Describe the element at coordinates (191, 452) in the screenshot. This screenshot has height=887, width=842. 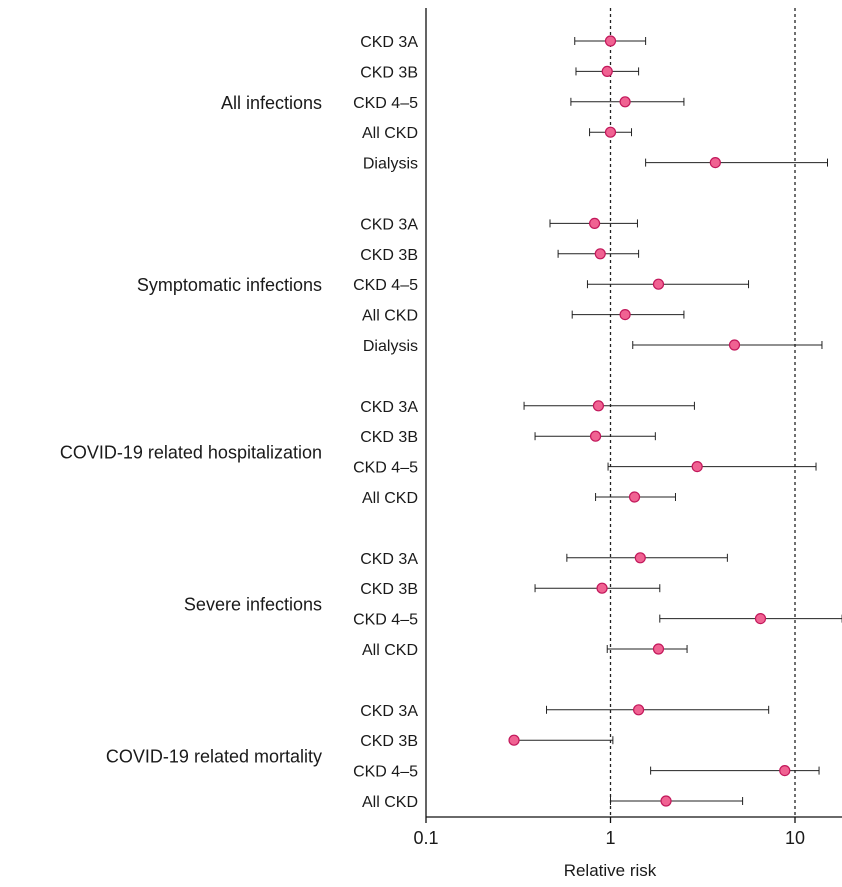
I see `group-label: COVID-19 related hospitalization` at that location.